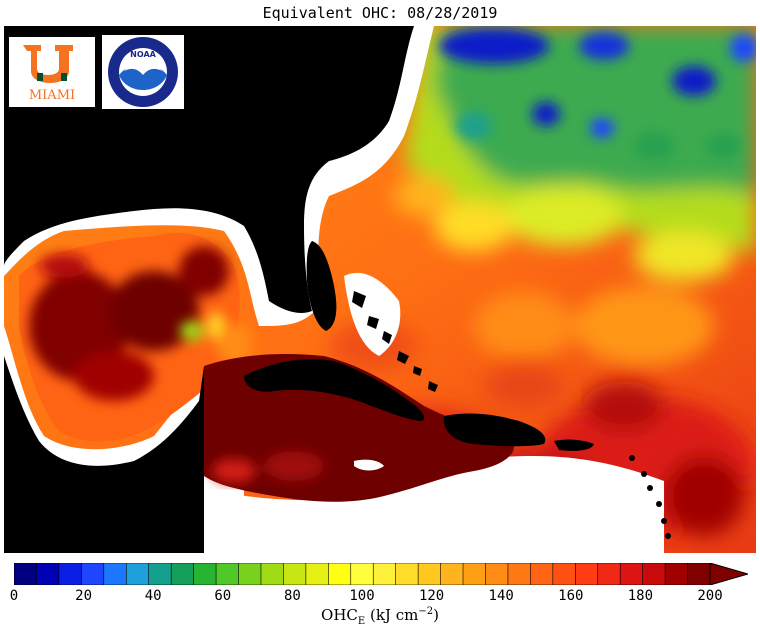  Describe the element at coordinates (380, 13) in the screenshot. I see `map-title: Equivalent OHC: 08/28/2019` at that location.